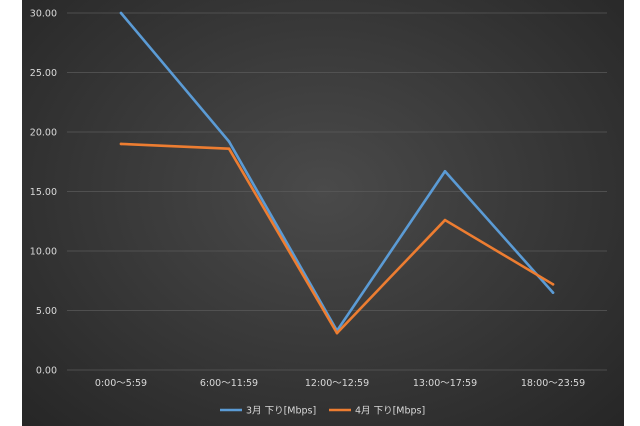 This screenshot has height=426, width=640. What do you see at coordinates (553, 383) in the screenshot?
I see `x-tick-label: 18:00～23:59` at bounding box center [553, 383].